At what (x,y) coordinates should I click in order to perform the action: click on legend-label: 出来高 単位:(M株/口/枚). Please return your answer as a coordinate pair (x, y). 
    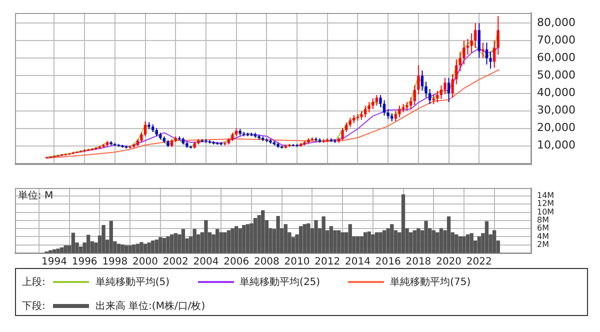
    Looking at the image, I should click on (150, 306).